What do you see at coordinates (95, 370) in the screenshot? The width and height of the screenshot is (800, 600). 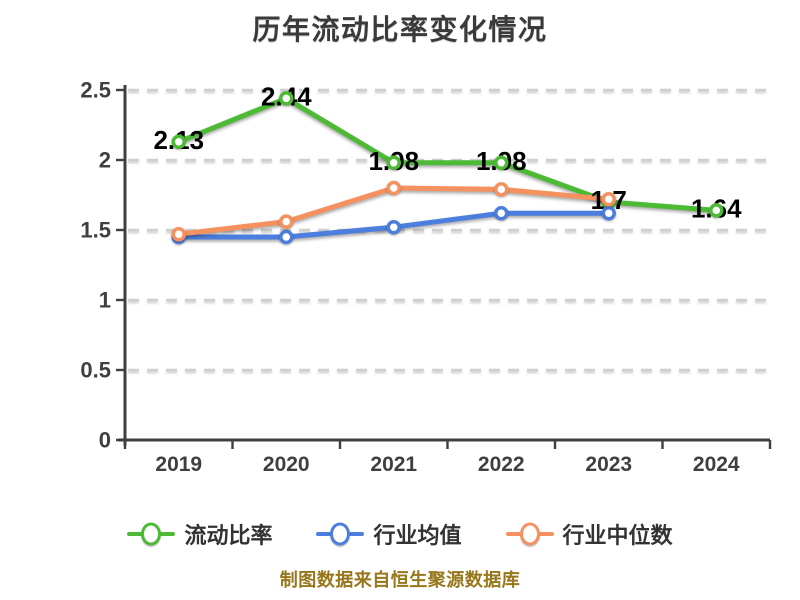 I see `y-tick-label: 0.5` at bounding box center [95, 370].